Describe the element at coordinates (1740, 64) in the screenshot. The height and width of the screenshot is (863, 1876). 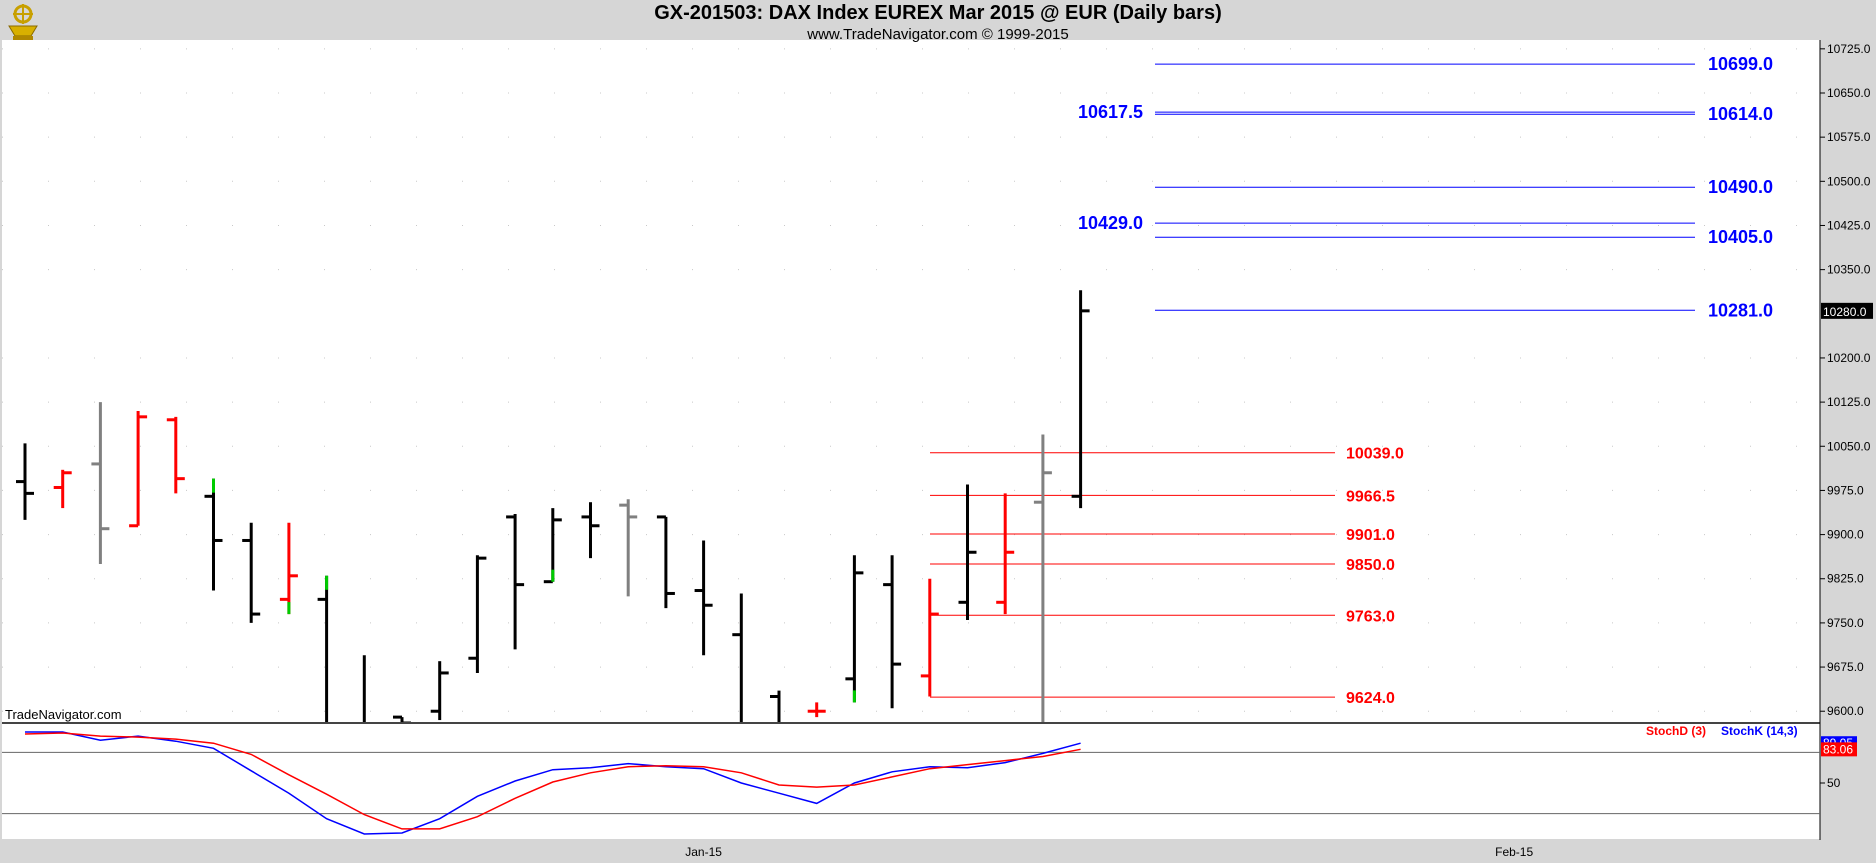
I see `blue-level-label: 10699.0` at that location.